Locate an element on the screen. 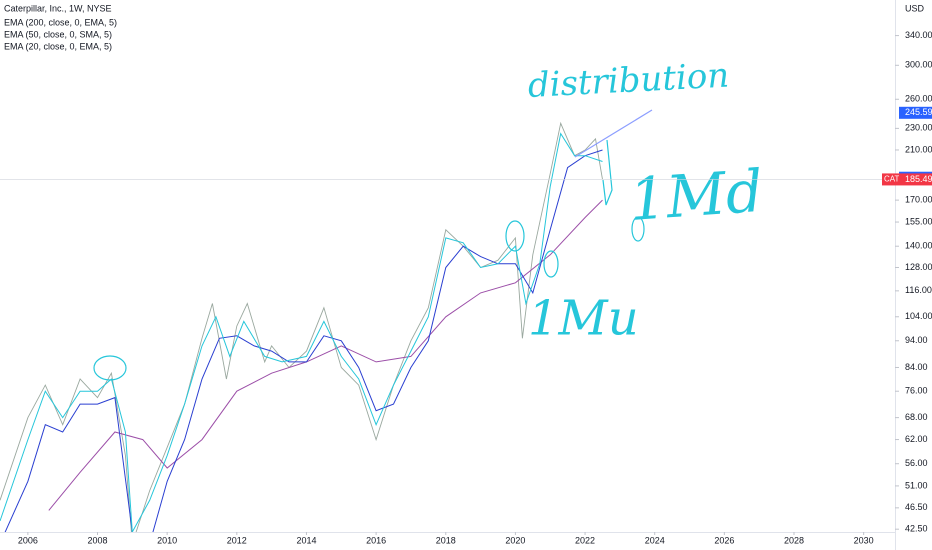 The height and width of the screenshot is (550, 932). trend-line is located at coordinates (613, 133).